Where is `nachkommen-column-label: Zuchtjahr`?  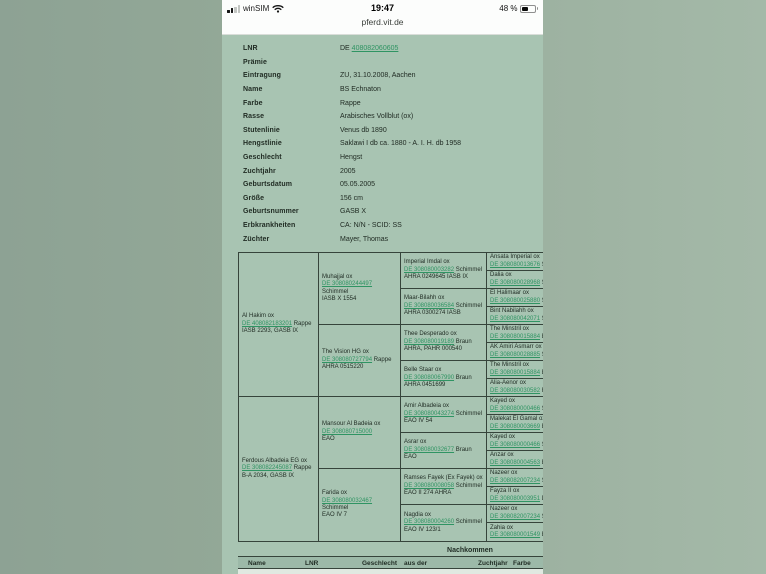 nachkommen-column-label: Zuchtjahr is located at coordinates (493, 563).